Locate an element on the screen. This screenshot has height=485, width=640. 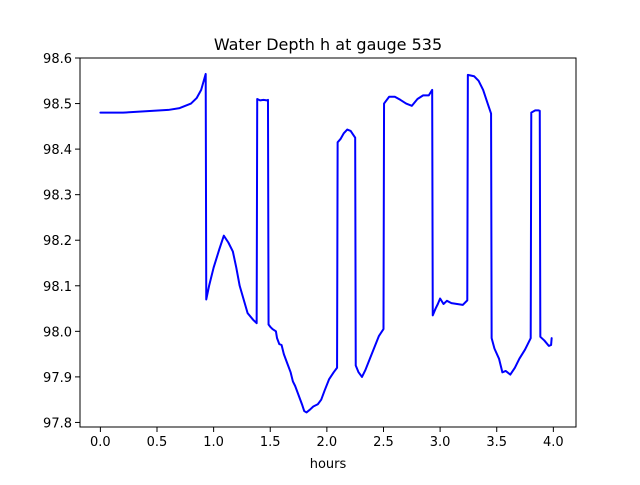
x-tick-label: 2.5 is located at coordinates (383, 442).